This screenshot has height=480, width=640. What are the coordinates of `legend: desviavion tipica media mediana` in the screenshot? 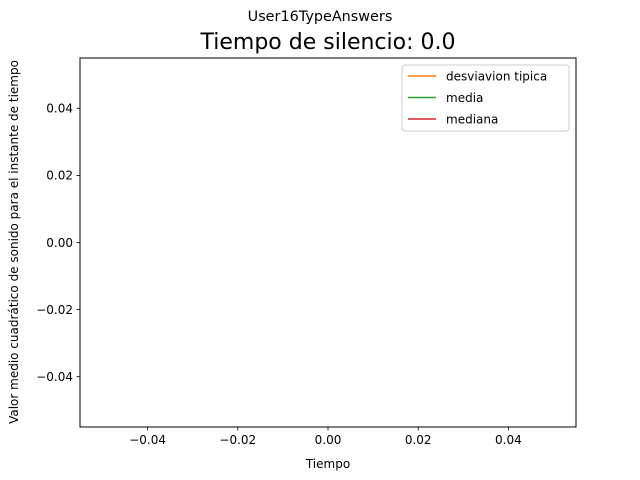 It's located at (485, 98).